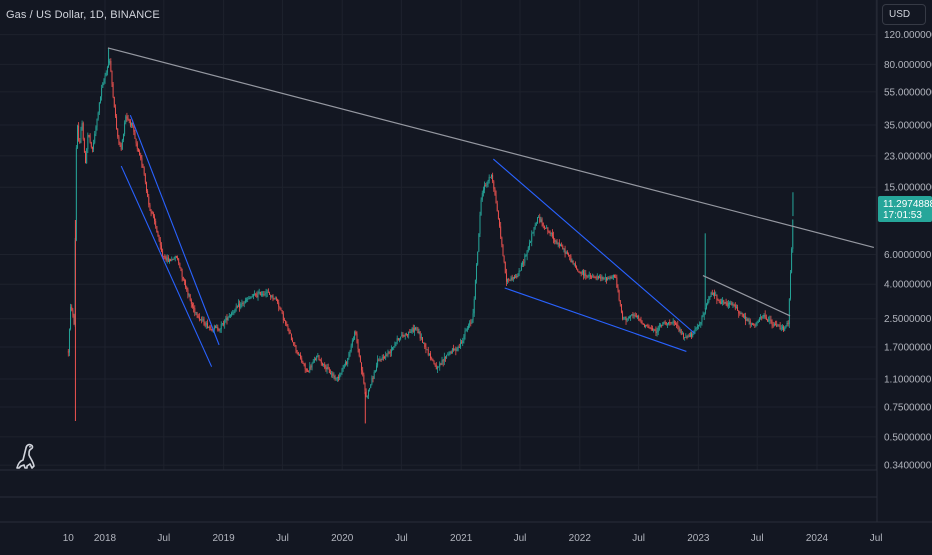  What do you see at coordinates (520, 538) in the screenshot?
I see `time-tick-label: Jul` at bounding box center [520, 538].